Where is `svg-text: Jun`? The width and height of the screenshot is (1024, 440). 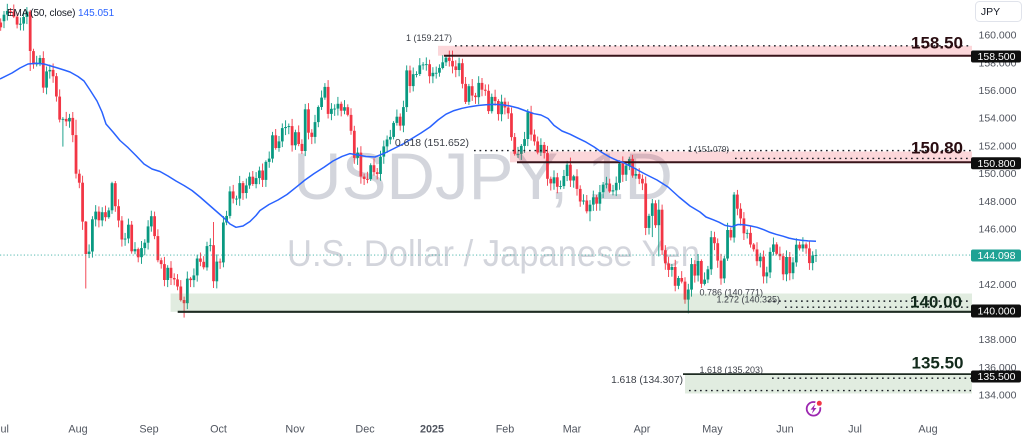
svg-text: Jun is located at coordinates (784, 430).